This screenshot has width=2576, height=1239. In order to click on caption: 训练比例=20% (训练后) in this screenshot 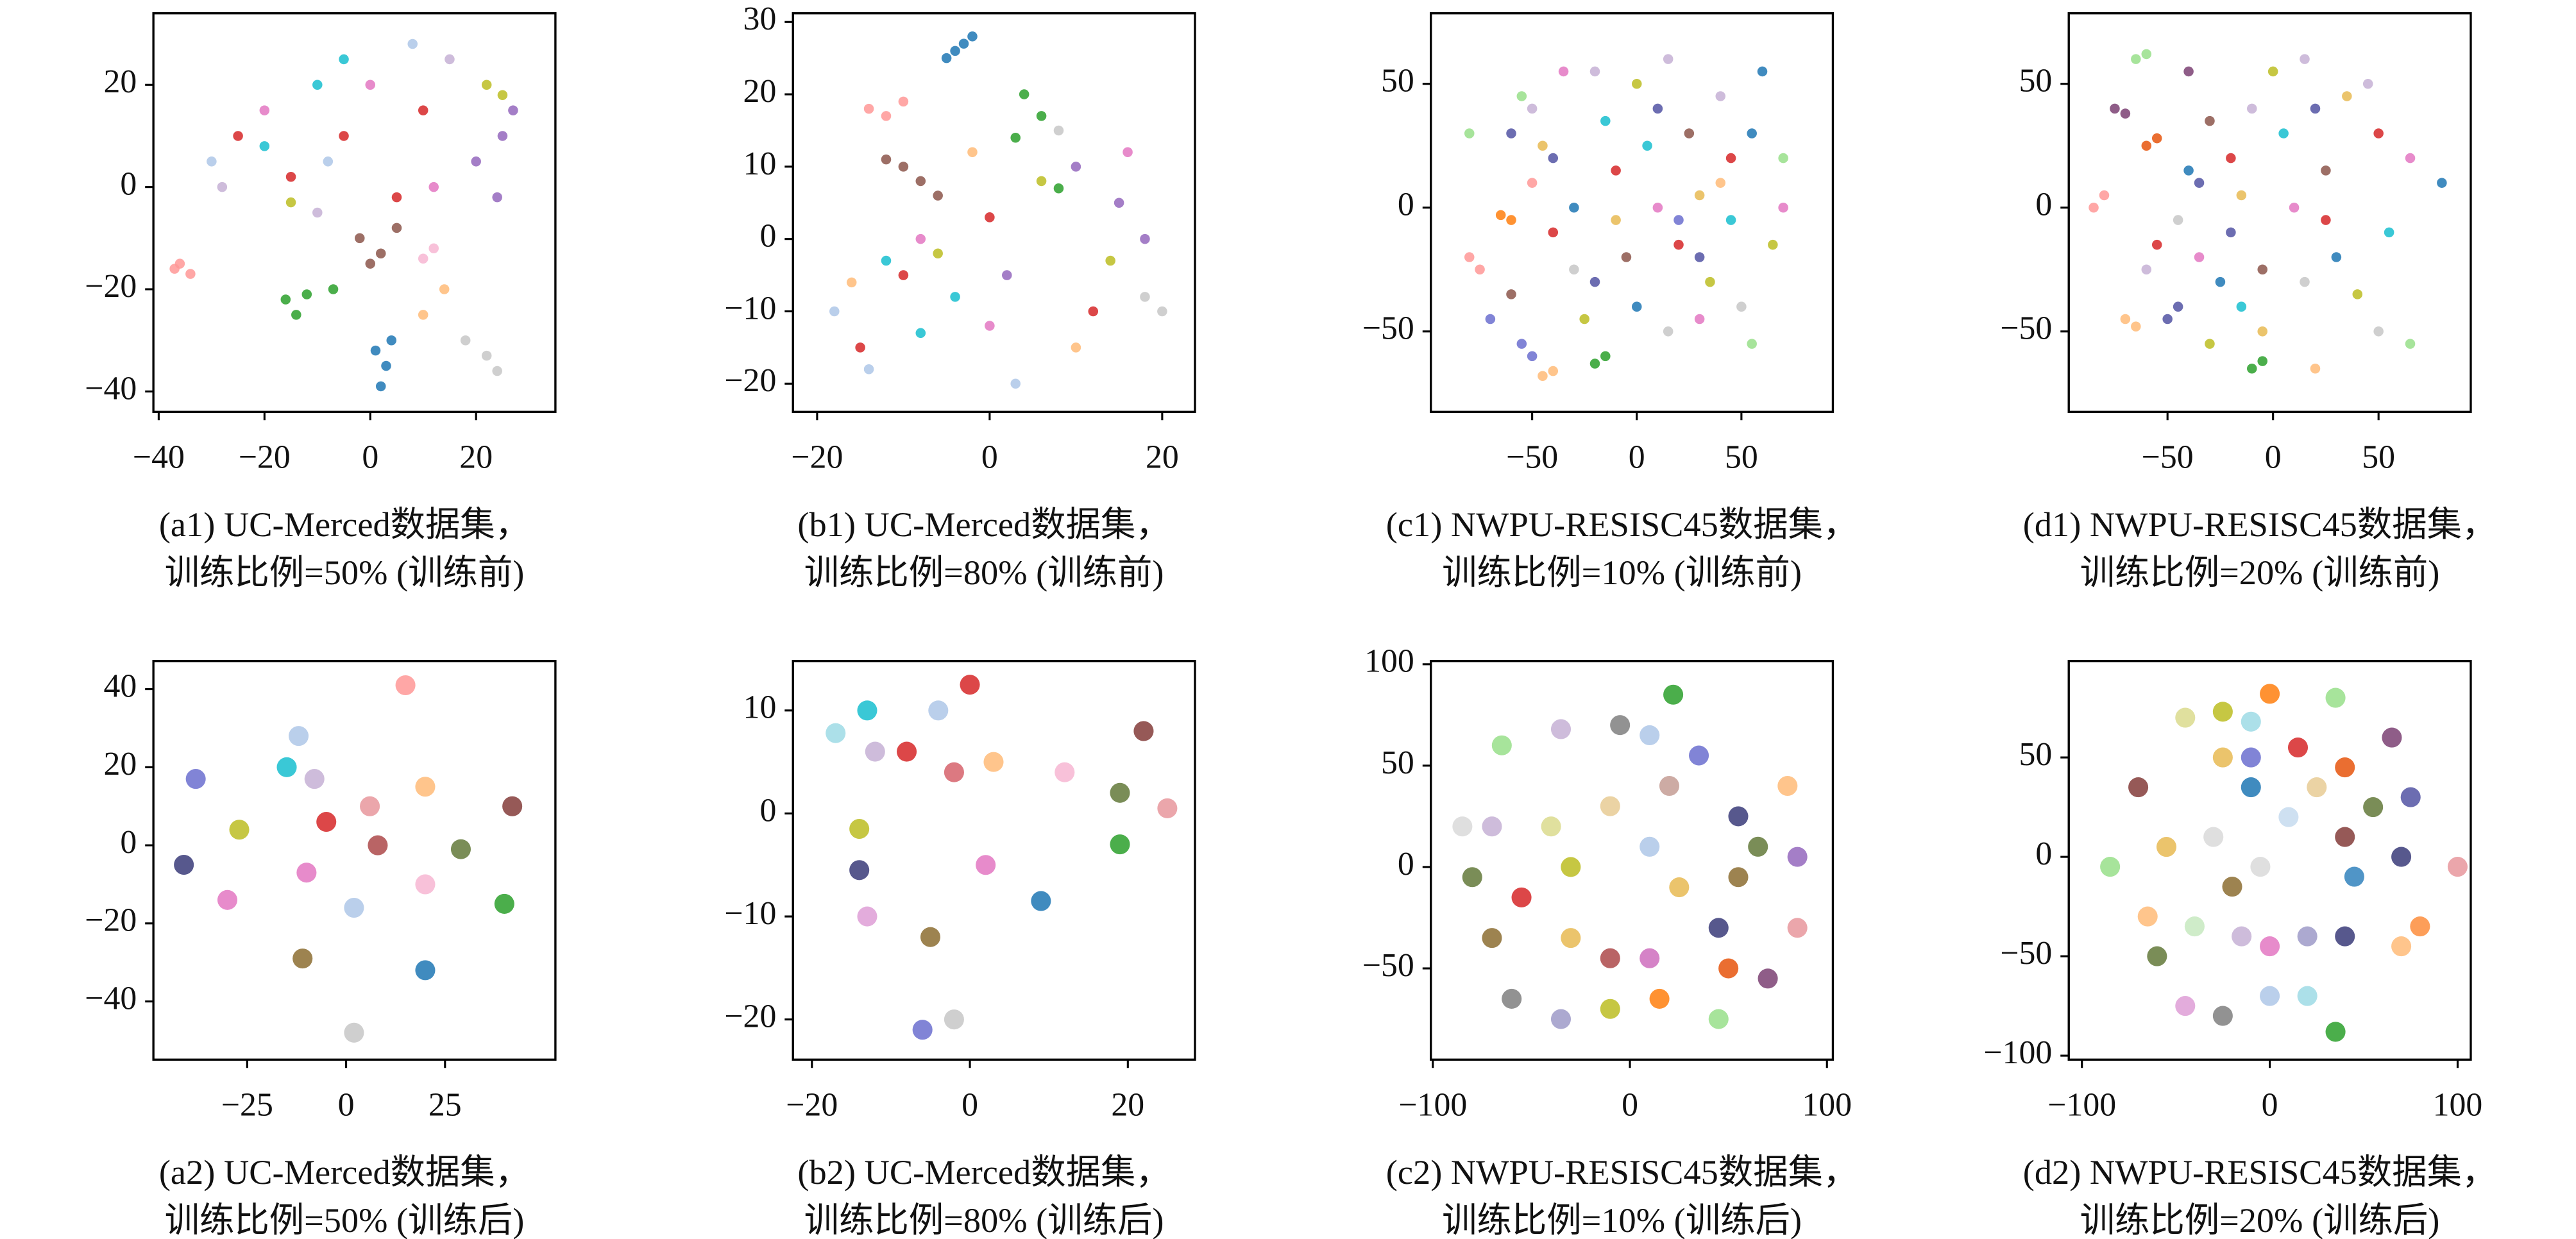, I will do `click(2260, 1220)`.